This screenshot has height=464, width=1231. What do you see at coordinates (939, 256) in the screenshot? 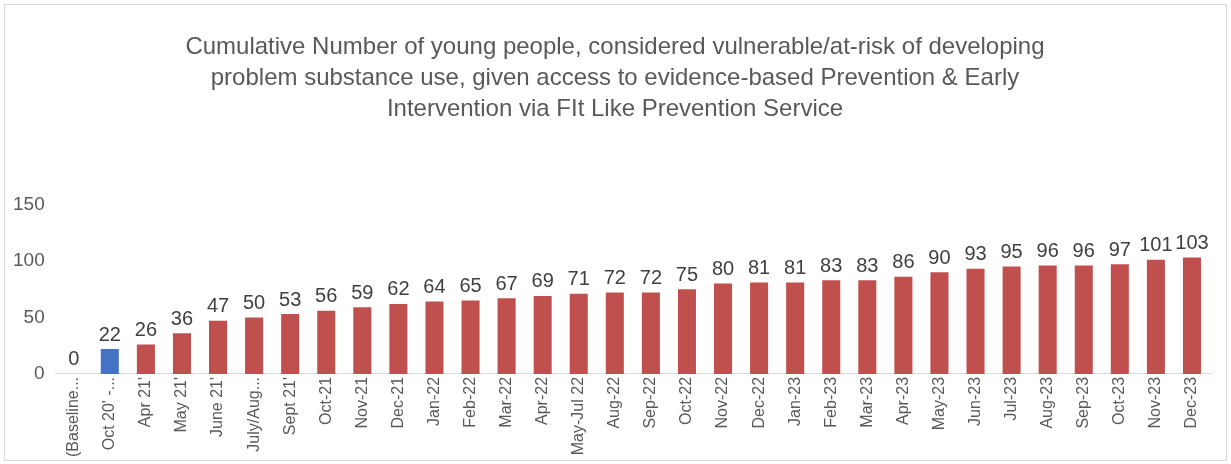
I see `data-label: 90` at bounding box center [939, 256].